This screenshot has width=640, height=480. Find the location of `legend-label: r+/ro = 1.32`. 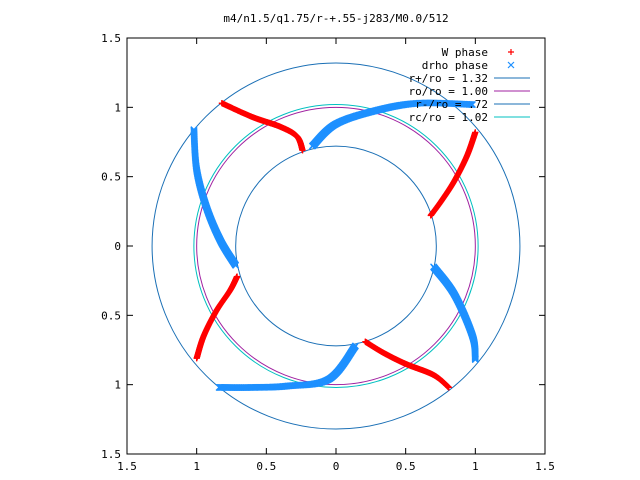

legend-label: r+/ro = 1.32 is located at coordinates (448, 78).